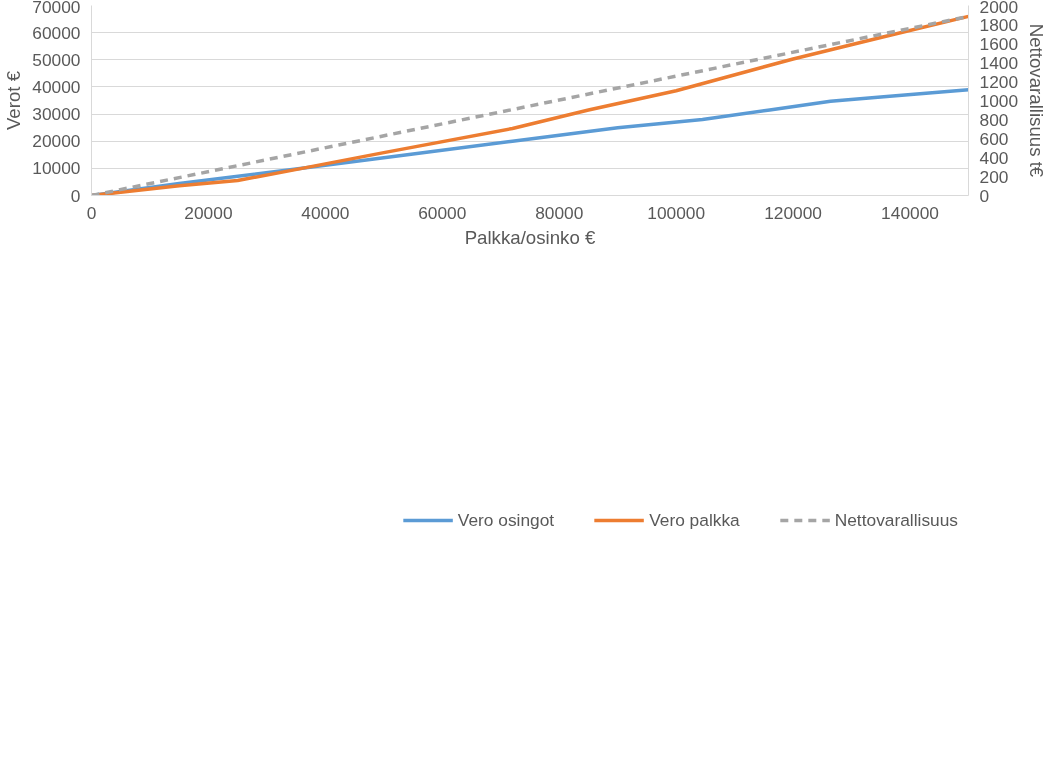 The height and width of the screenshot is (774, 1058). What do you see at coordinates (999, 43) in the screenshot?
I see `y2-tick-label: 1600` at bounding box center [999, 43].